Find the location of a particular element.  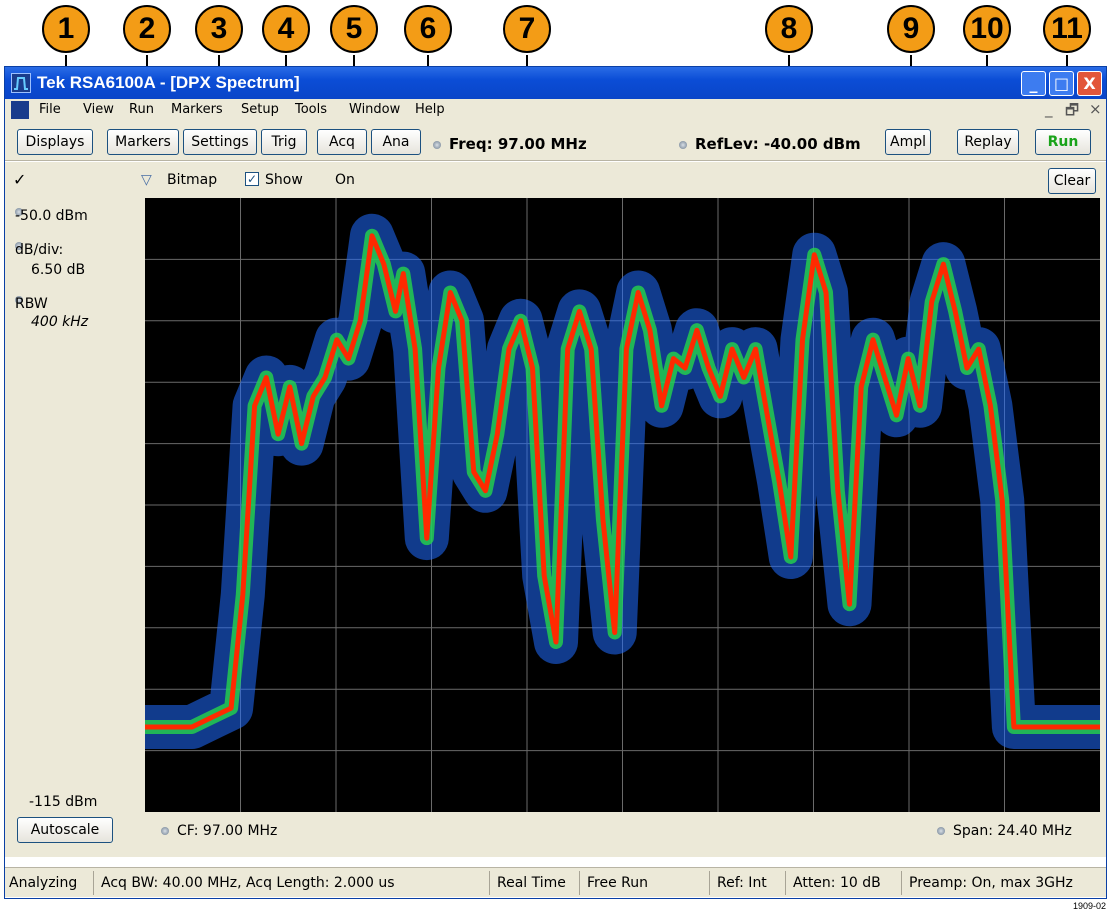

menu-help: Help is located at coordinates (430, 109).